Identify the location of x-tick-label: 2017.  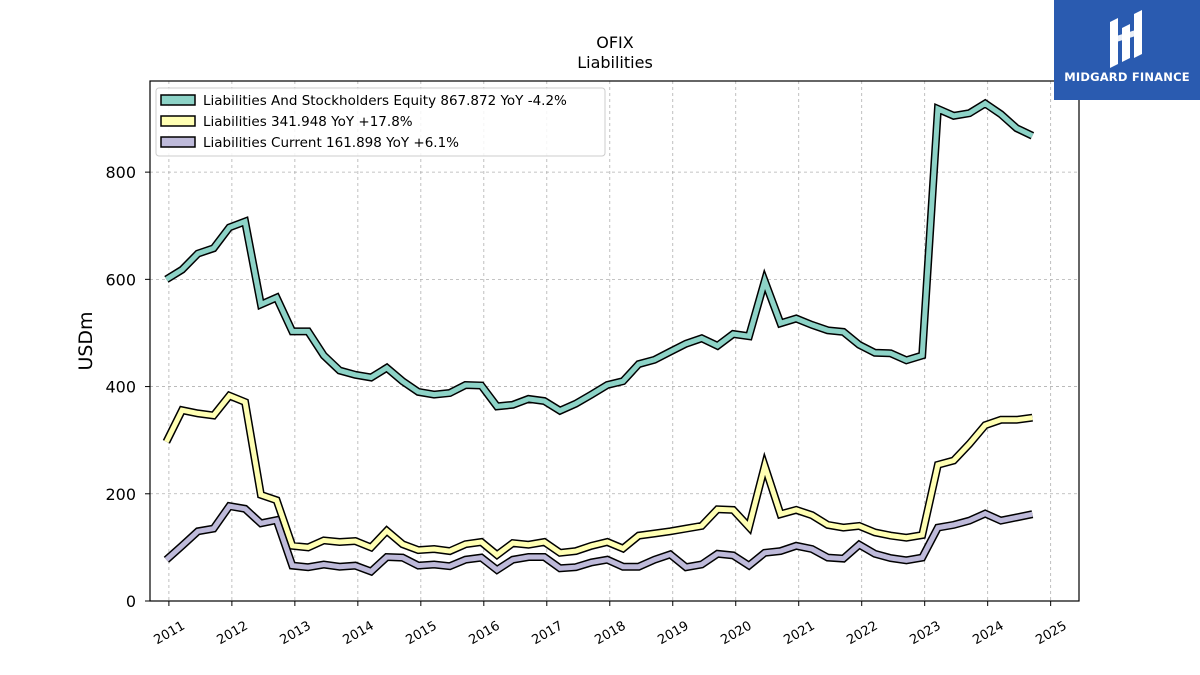
(547, 634).